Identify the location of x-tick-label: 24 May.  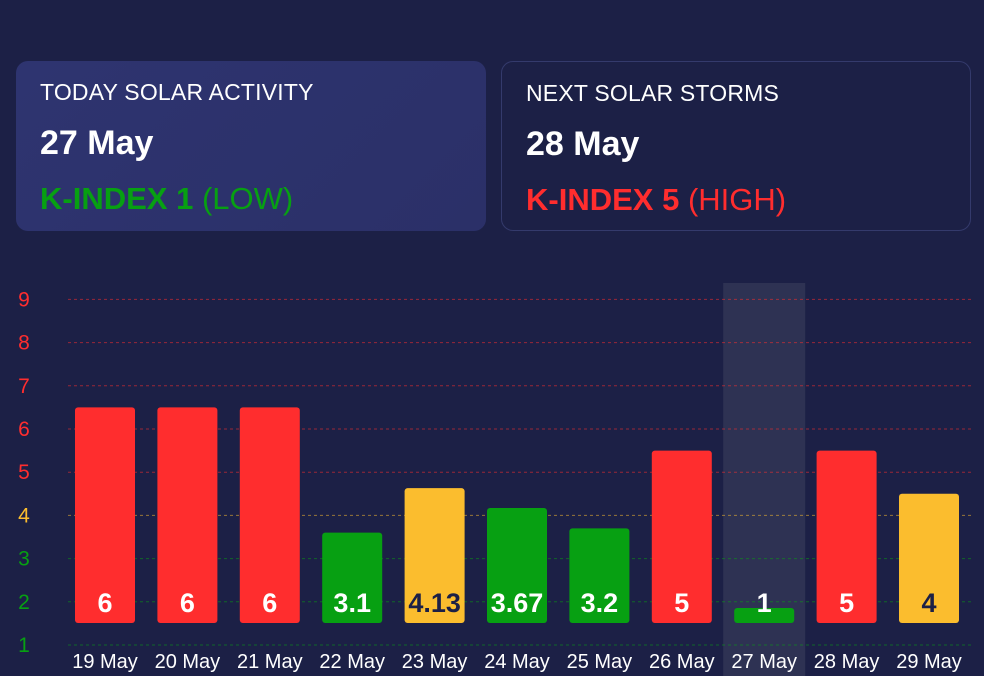
(517, 662).